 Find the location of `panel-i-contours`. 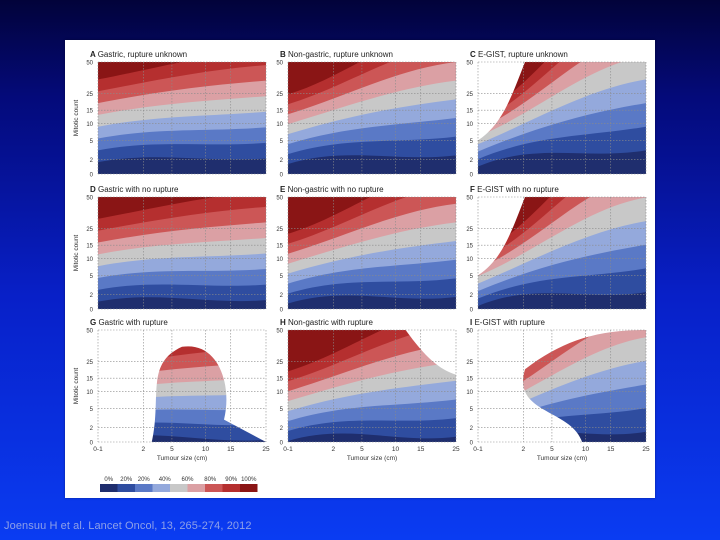

panel-i-contours is located at coordinates (562, 386).